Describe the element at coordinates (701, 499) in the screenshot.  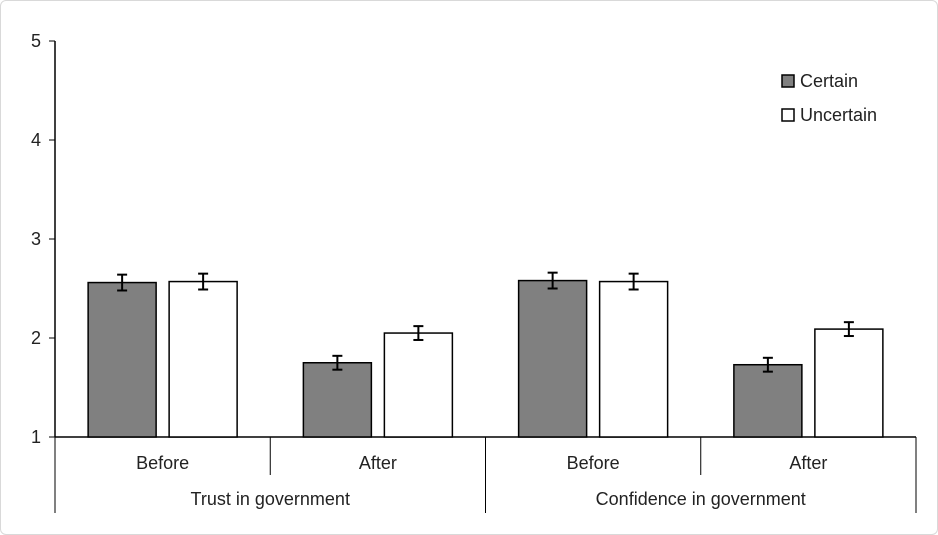
I see `group-label: Confidence in government` at that location.